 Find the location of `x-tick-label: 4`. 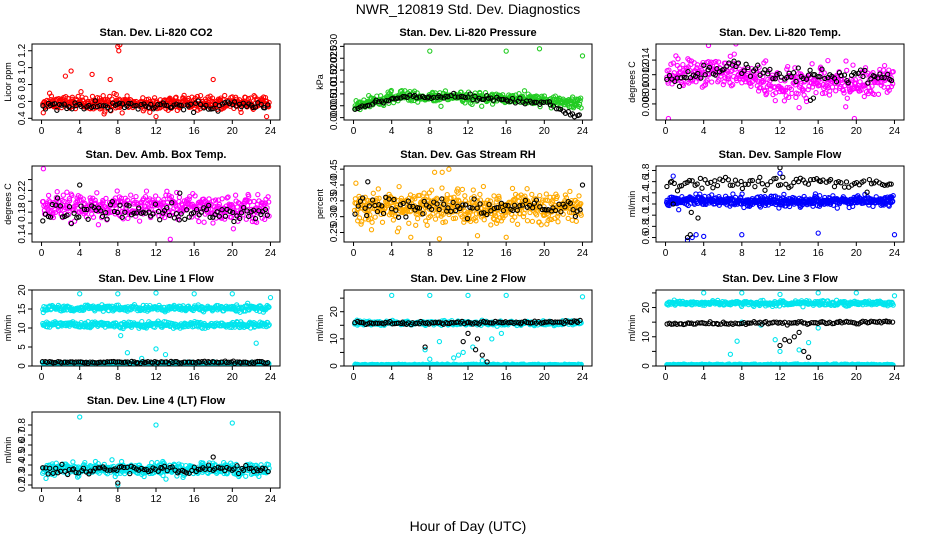

x-tick-label: 4 is located at coordinates (80, 131).